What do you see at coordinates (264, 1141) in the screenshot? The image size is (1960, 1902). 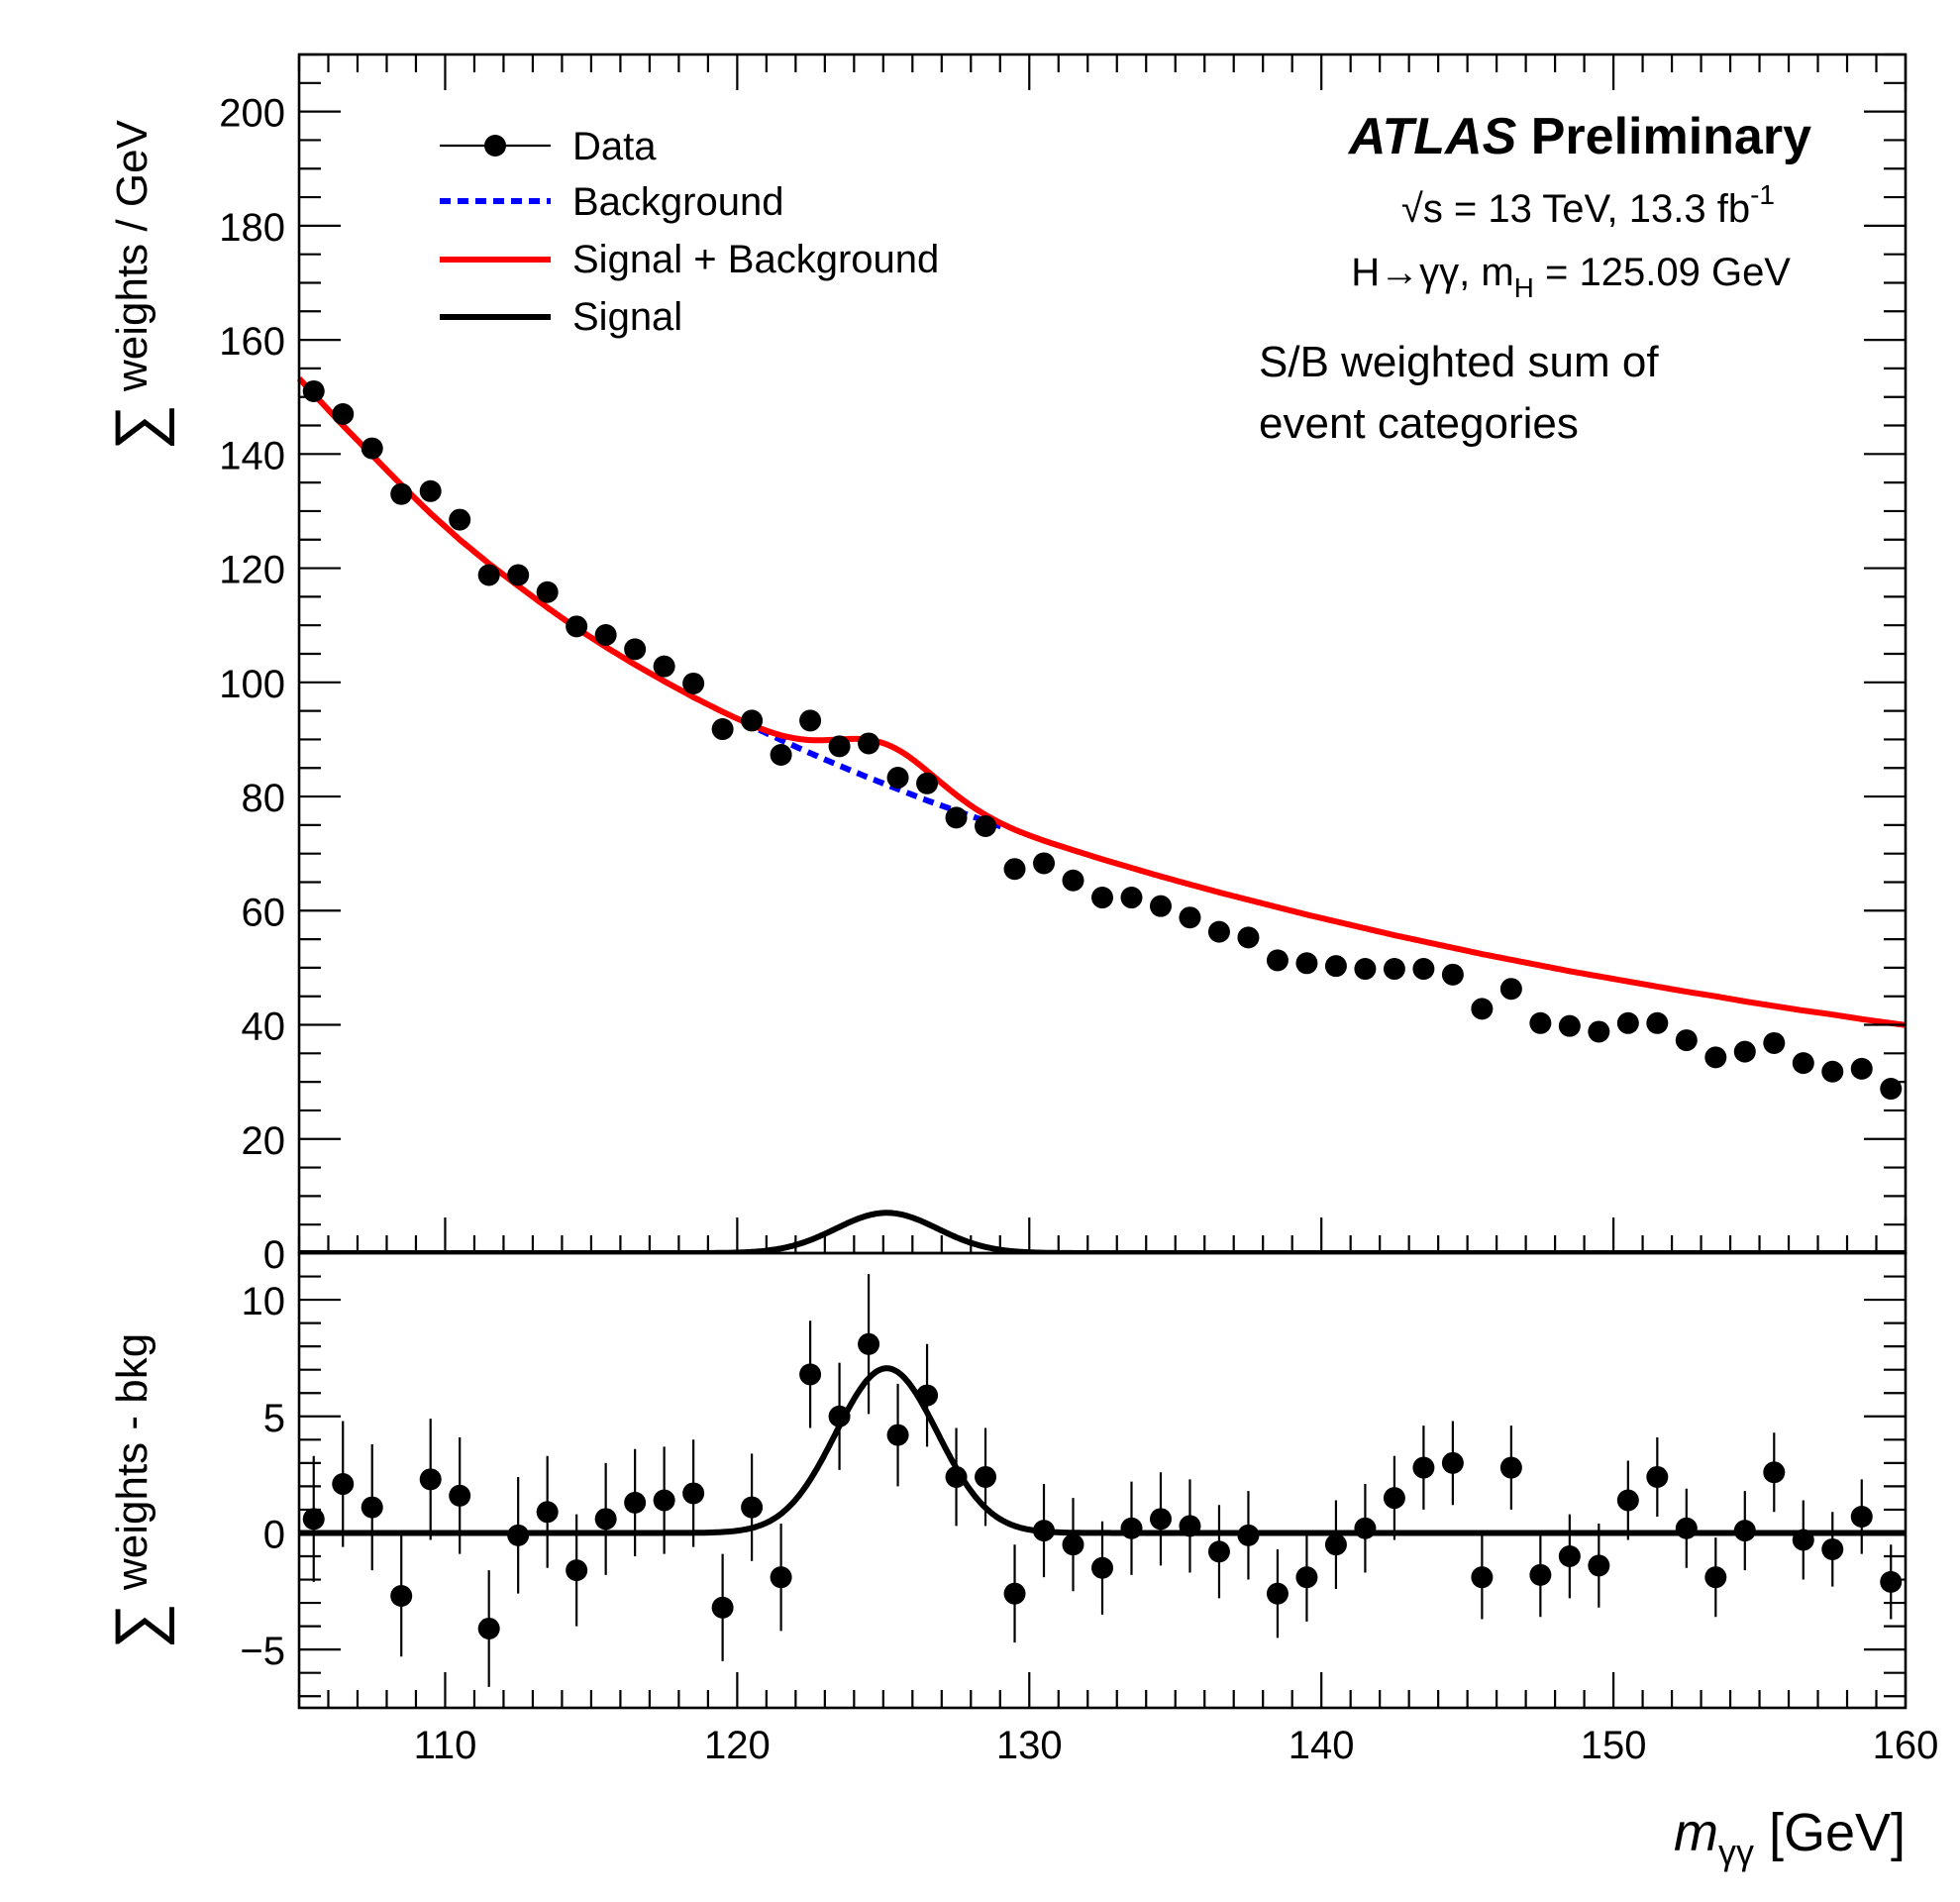 I see `y-tick-label: 20` at bounding box center [264, 1141].